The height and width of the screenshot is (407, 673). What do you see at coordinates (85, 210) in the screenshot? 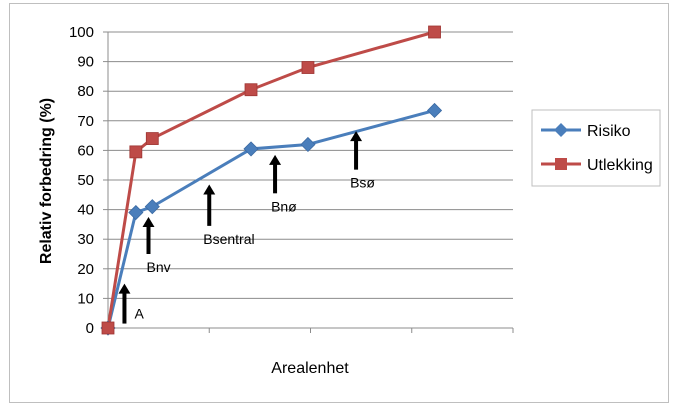
I see `y-tick-label: 40` at bounding box center [85, 210].